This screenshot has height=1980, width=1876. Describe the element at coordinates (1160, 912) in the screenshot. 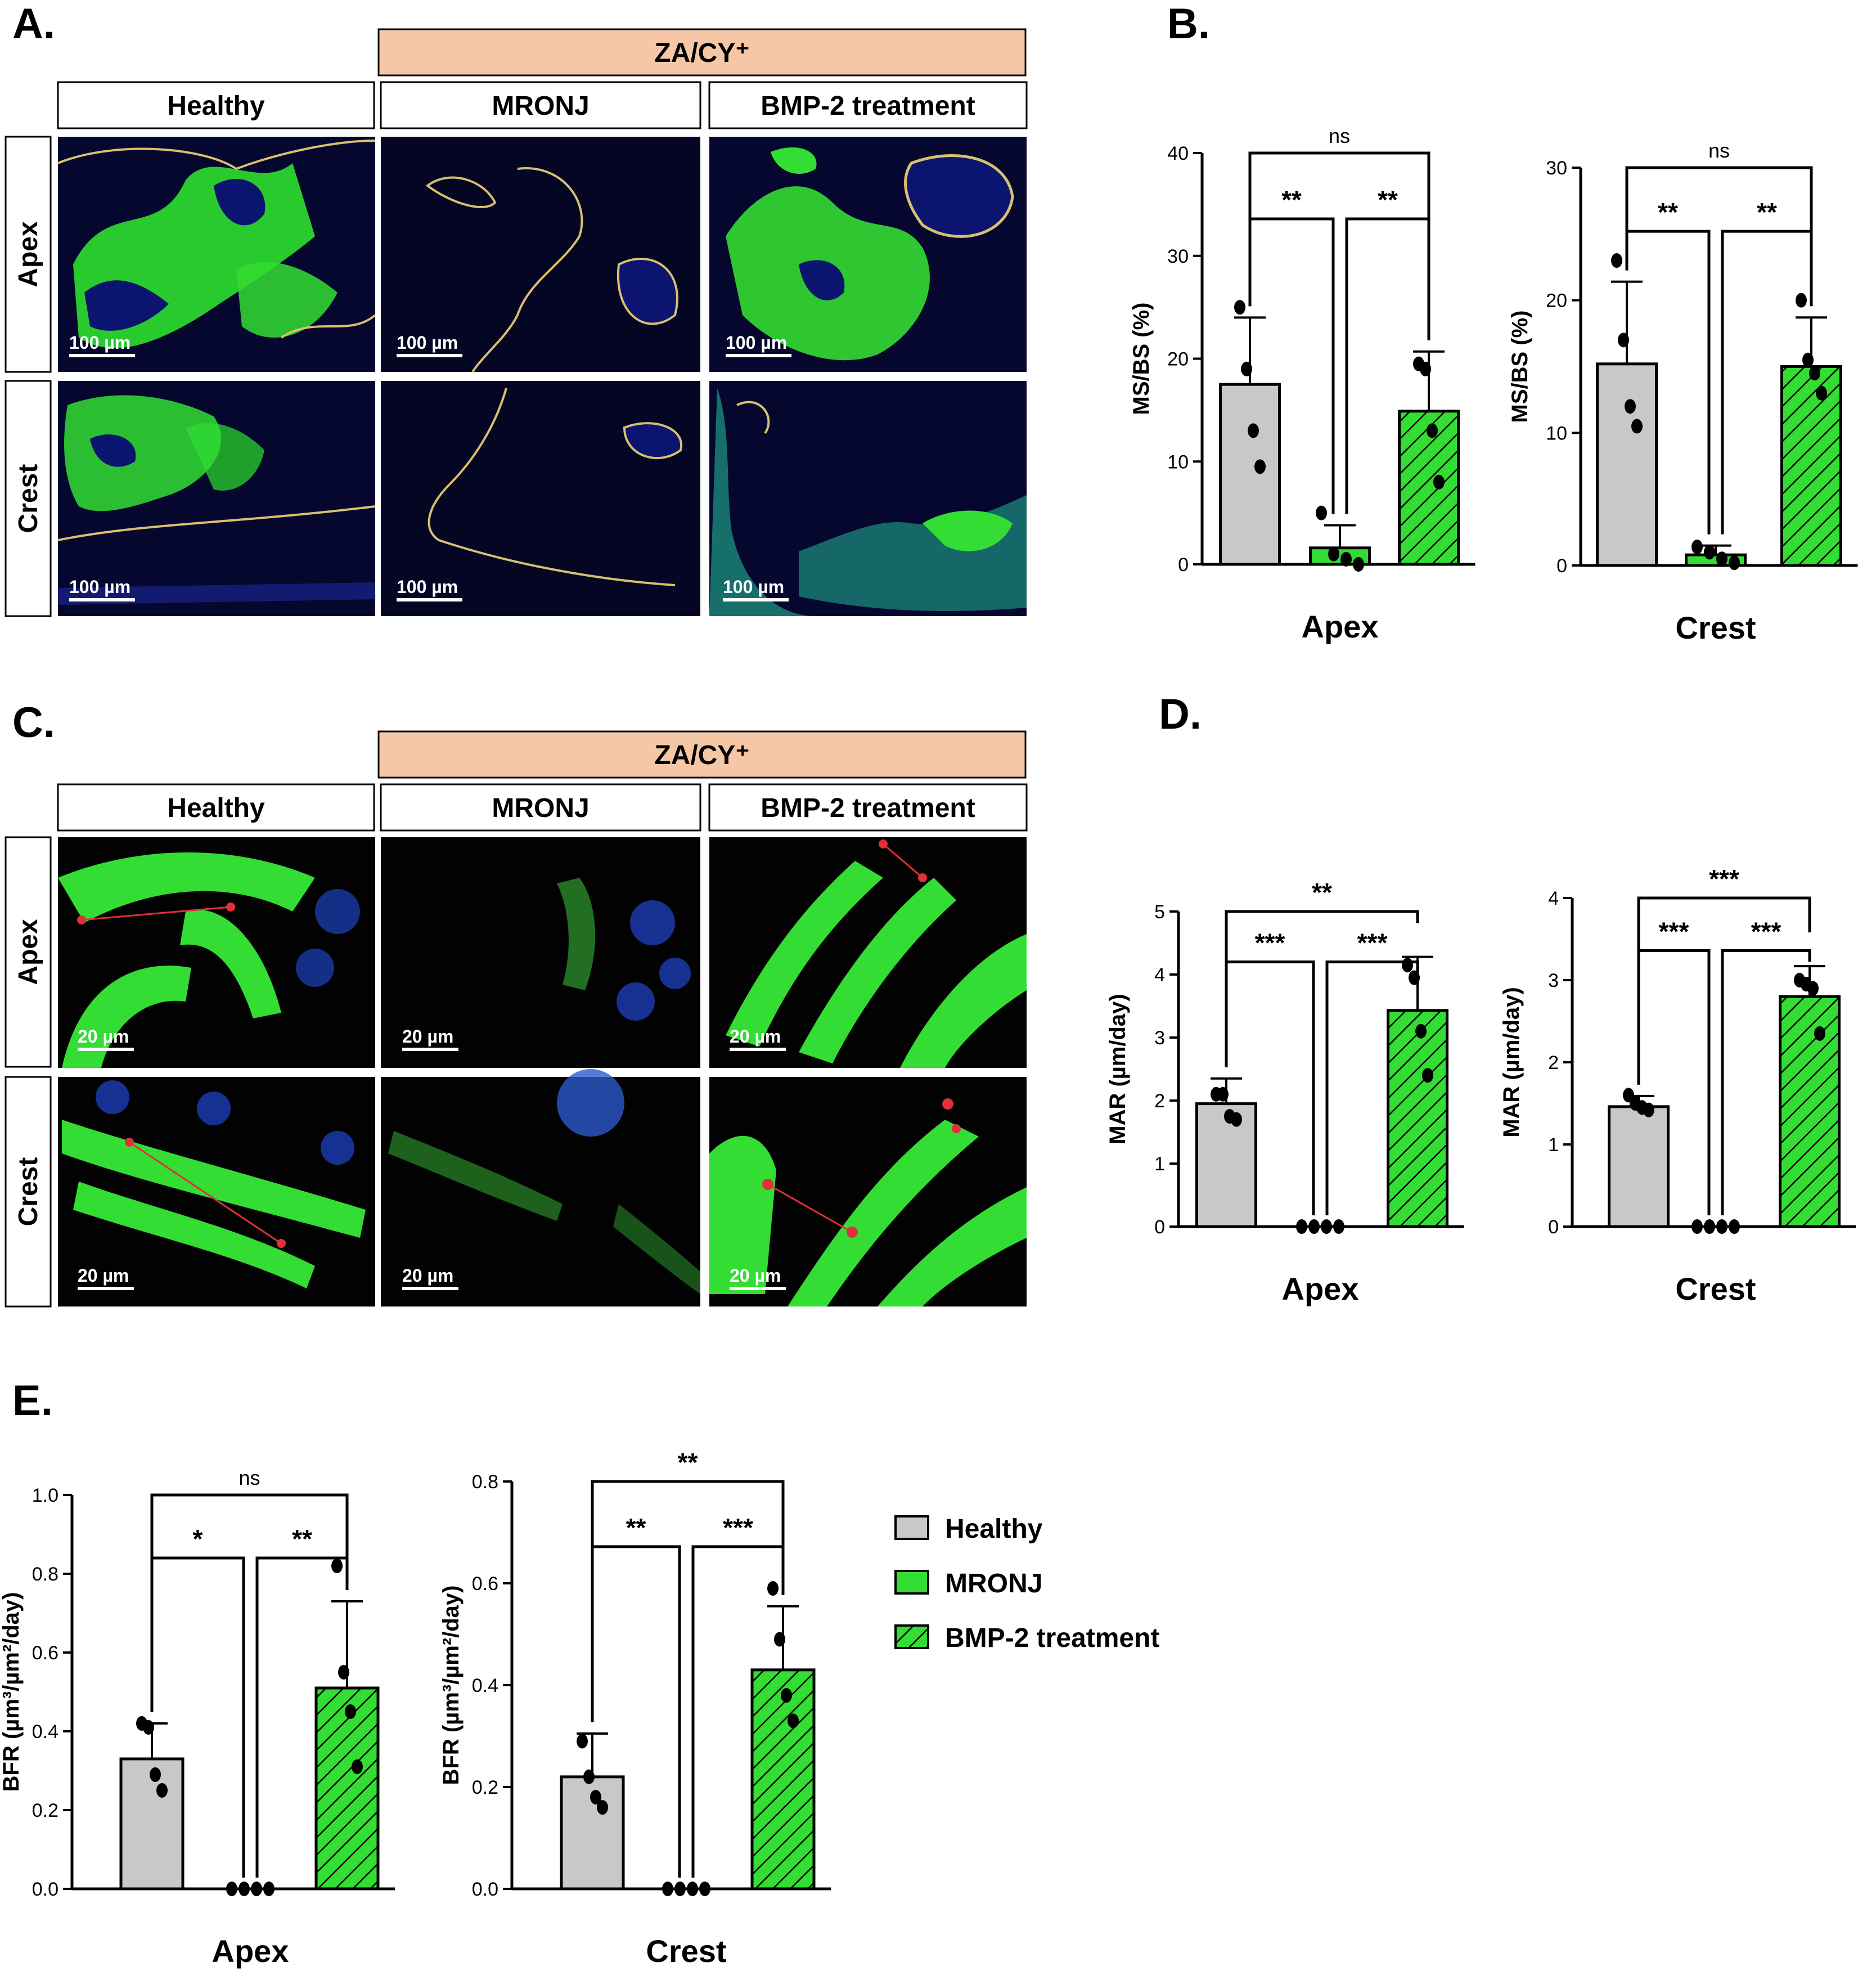

I see `y-tick-label: 5` at that location.